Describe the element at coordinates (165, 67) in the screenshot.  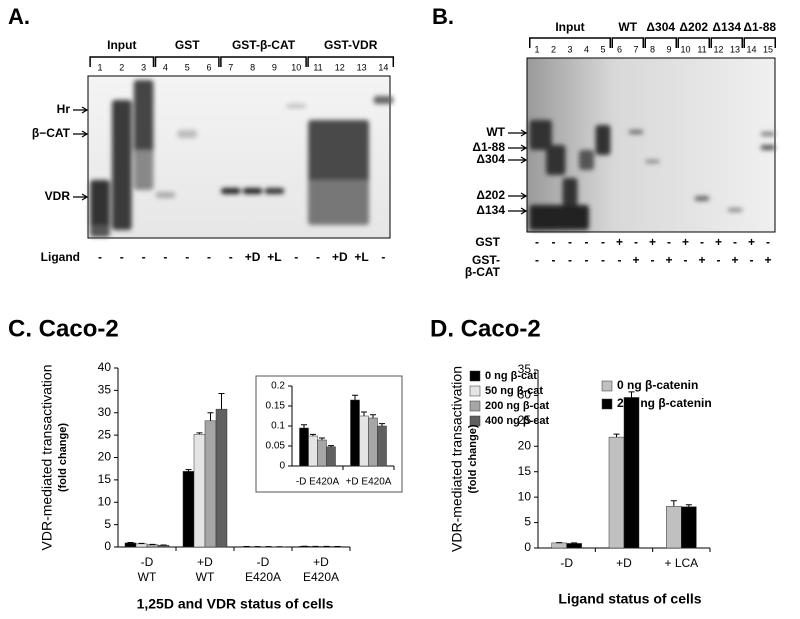
I see `lane-number: 4` at that location.